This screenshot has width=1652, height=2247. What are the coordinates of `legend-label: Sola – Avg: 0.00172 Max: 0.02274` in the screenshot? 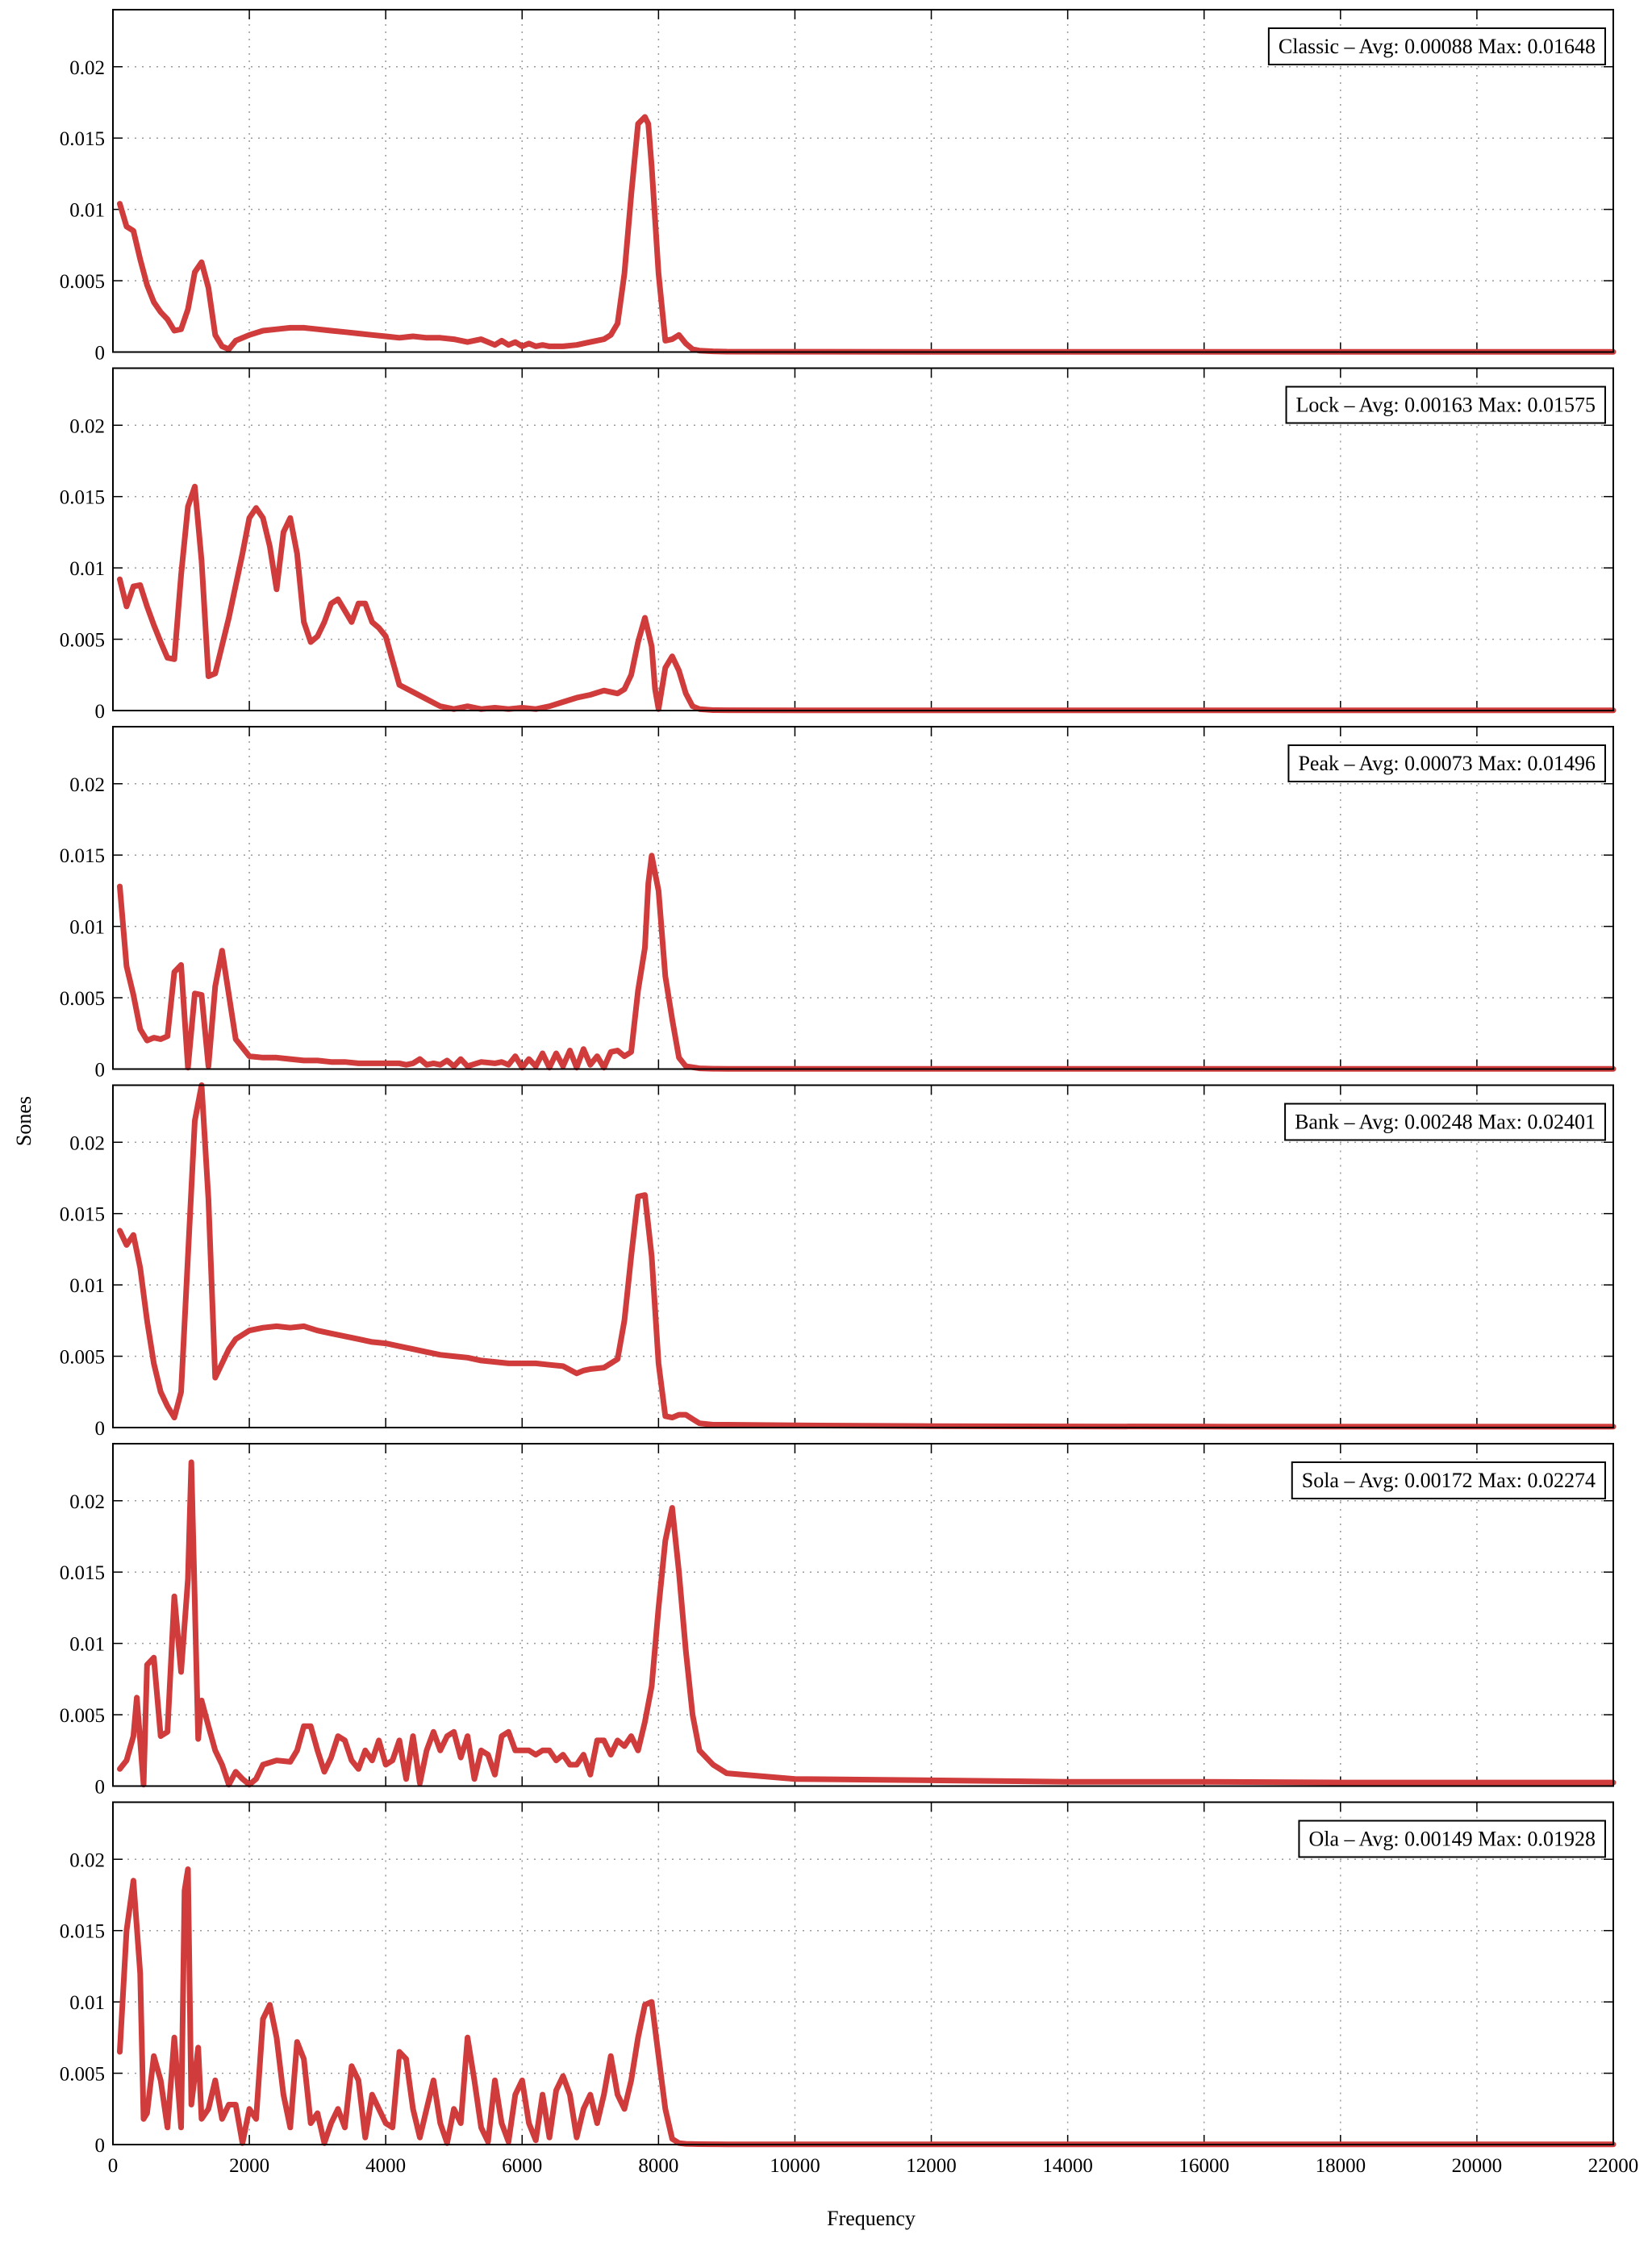 It's located at (1449, 1480).